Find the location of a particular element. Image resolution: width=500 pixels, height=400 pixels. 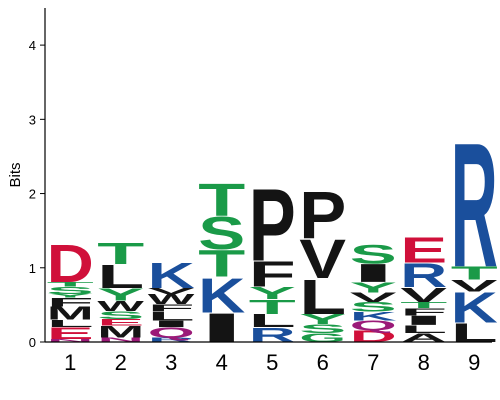

x-tick-label: 4 is located at coordinates (222, 362).